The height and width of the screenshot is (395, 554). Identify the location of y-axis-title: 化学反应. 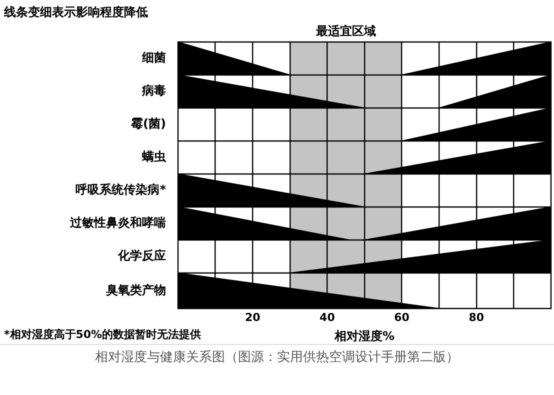
(141, 255).